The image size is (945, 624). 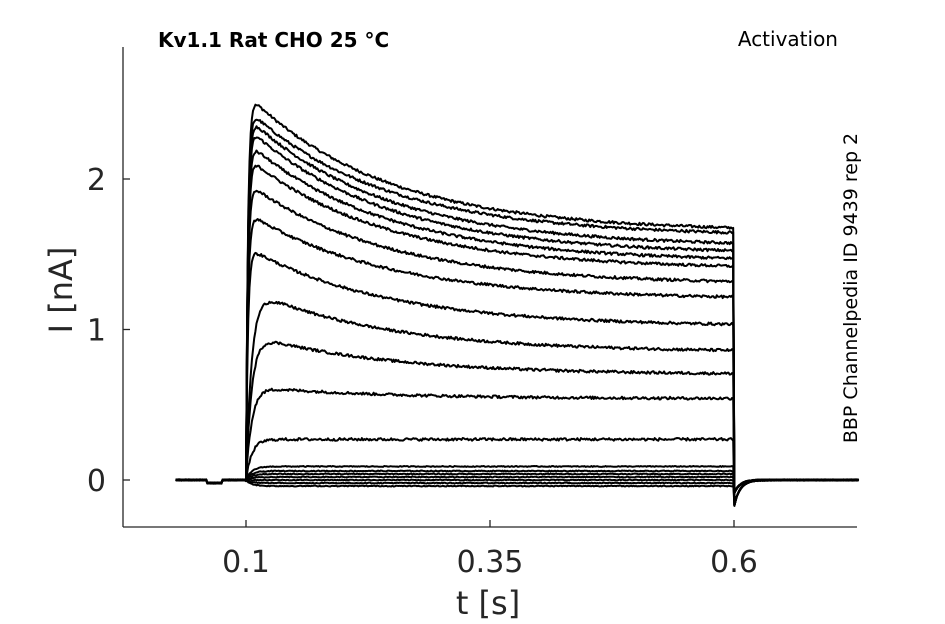 I want to click on source-label: BBP Channelpedia ID 9439 rep 2, so click(x=851, y=288).